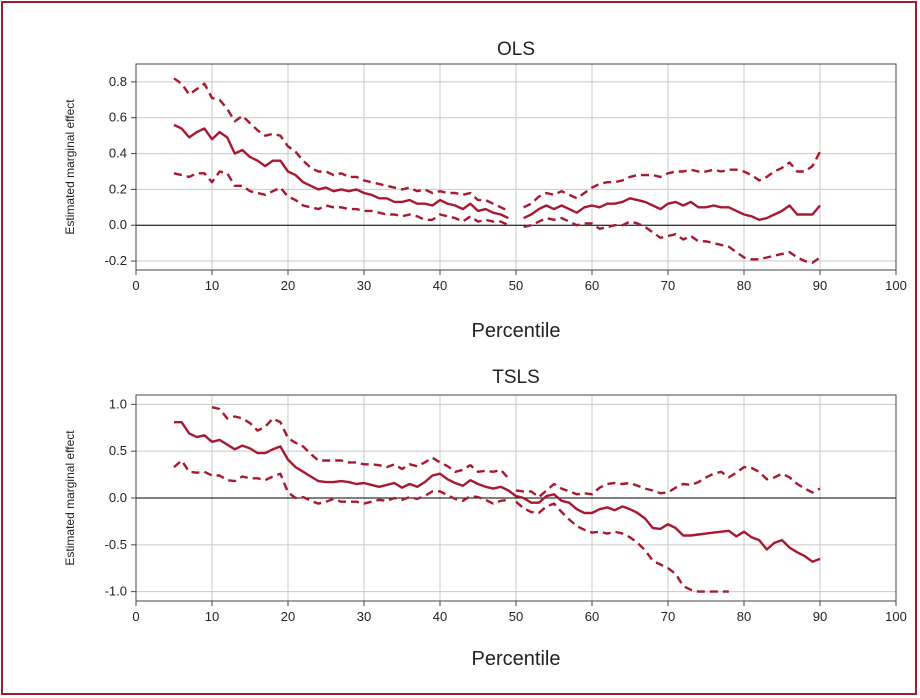 This screenshot has width=920, height=698. I want to click on y-tick-label: 0.5, so click(118, 450).